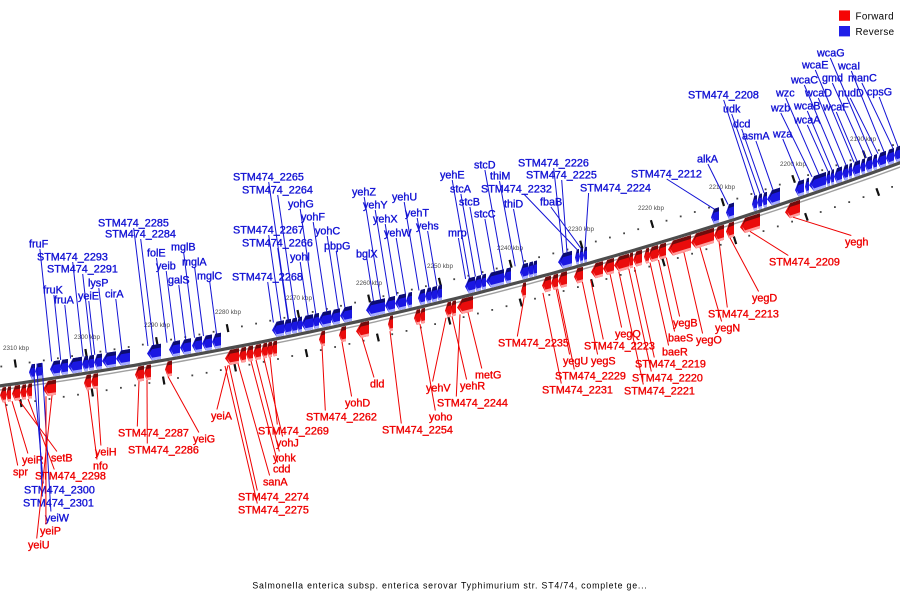 The width and height of the screenshot is (900, 600). What do you see at coordinates (33, 460) in the screenshot?
I see `svg-text: yeiR` at bounding box center [33, 460].